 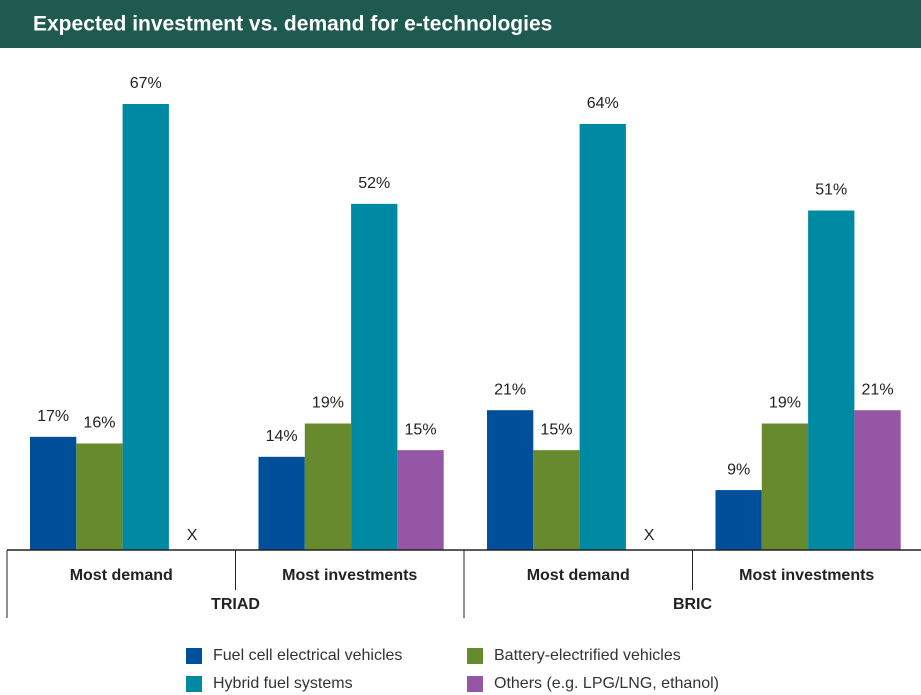 What do you see at coordinates (146, 83) in the screenshot?
I see `value-label: 67%` at bounding box center [146, 83].